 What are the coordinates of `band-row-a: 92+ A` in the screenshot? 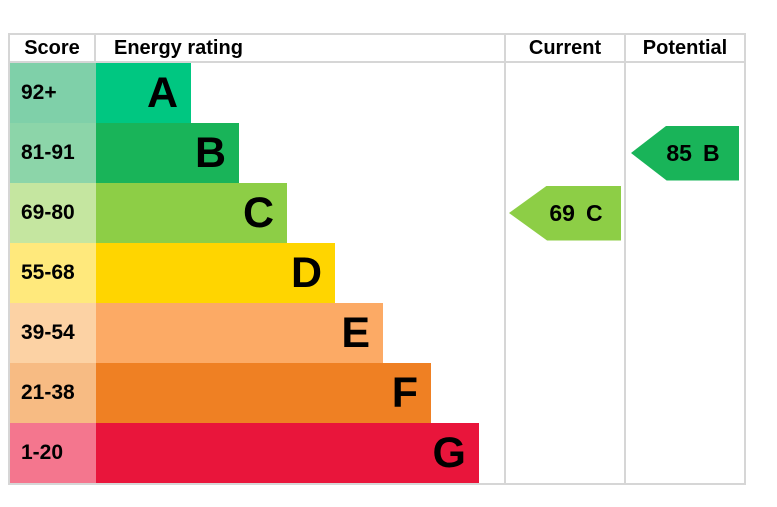 It's located at (377, 93).